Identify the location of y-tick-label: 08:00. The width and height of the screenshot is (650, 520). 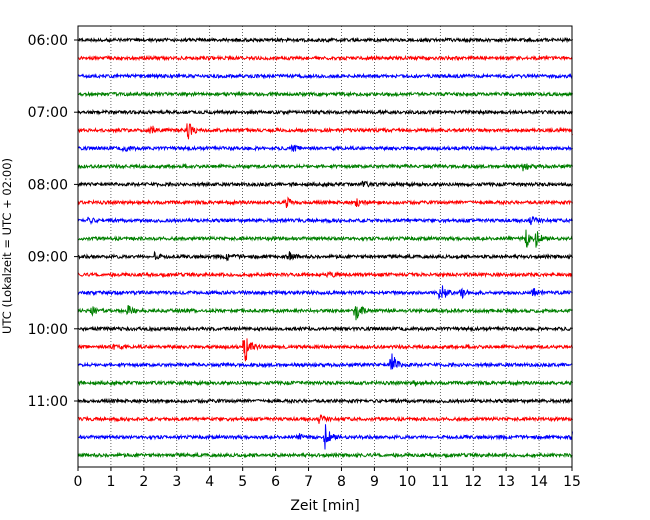
(48, 185).